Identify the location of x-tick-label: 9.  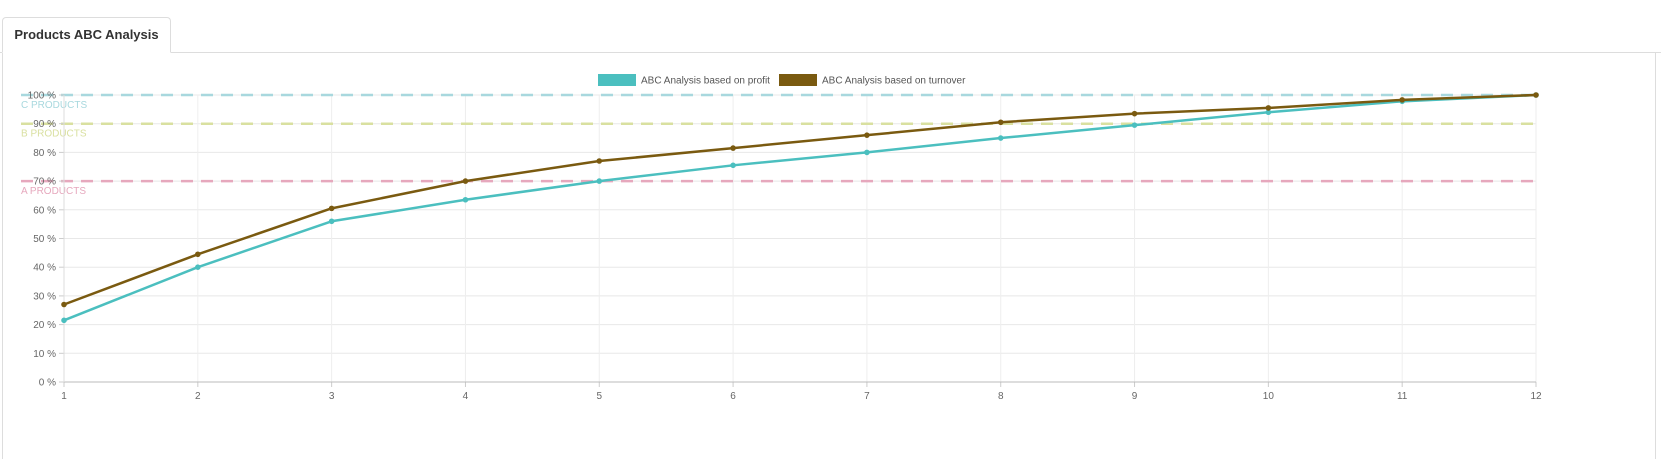
(1135, 396).